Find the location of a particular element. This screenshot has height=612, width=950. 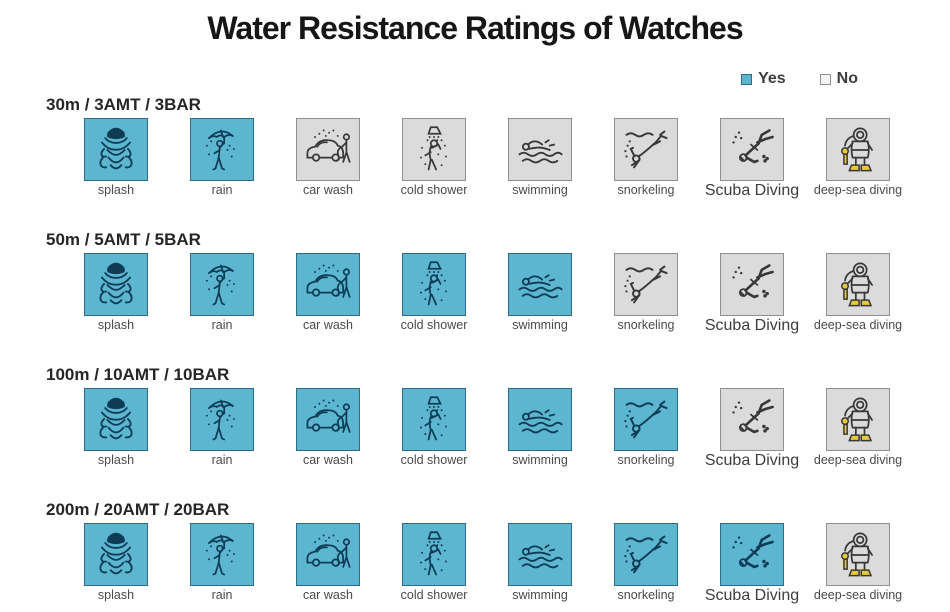

legend-yes-label: Yes is located at coordinates (772, 78).